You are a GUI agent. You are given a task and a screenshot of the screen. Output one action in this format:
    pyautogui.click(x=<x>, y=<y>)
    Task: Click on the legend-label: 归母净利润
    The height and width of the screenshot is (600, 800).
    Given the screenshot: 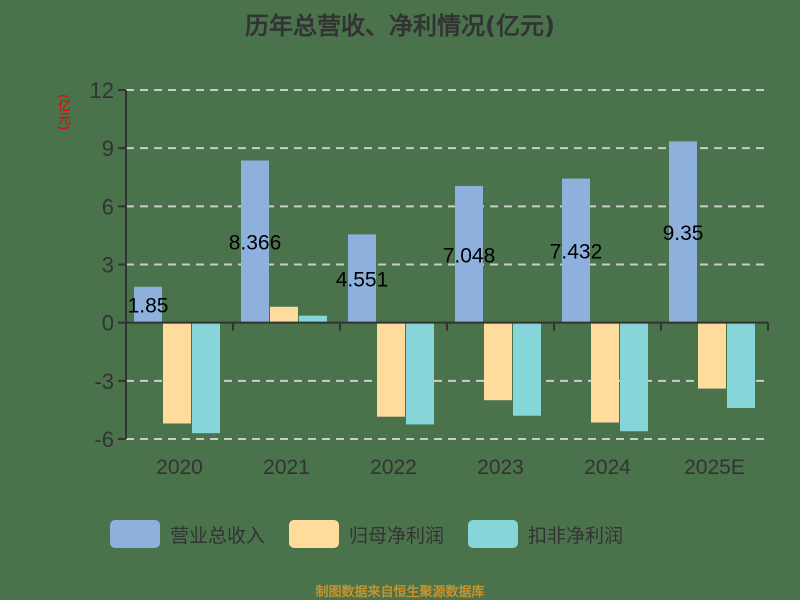 What is the action you would take?
    pyautogui.click(x=397, y=535)
    